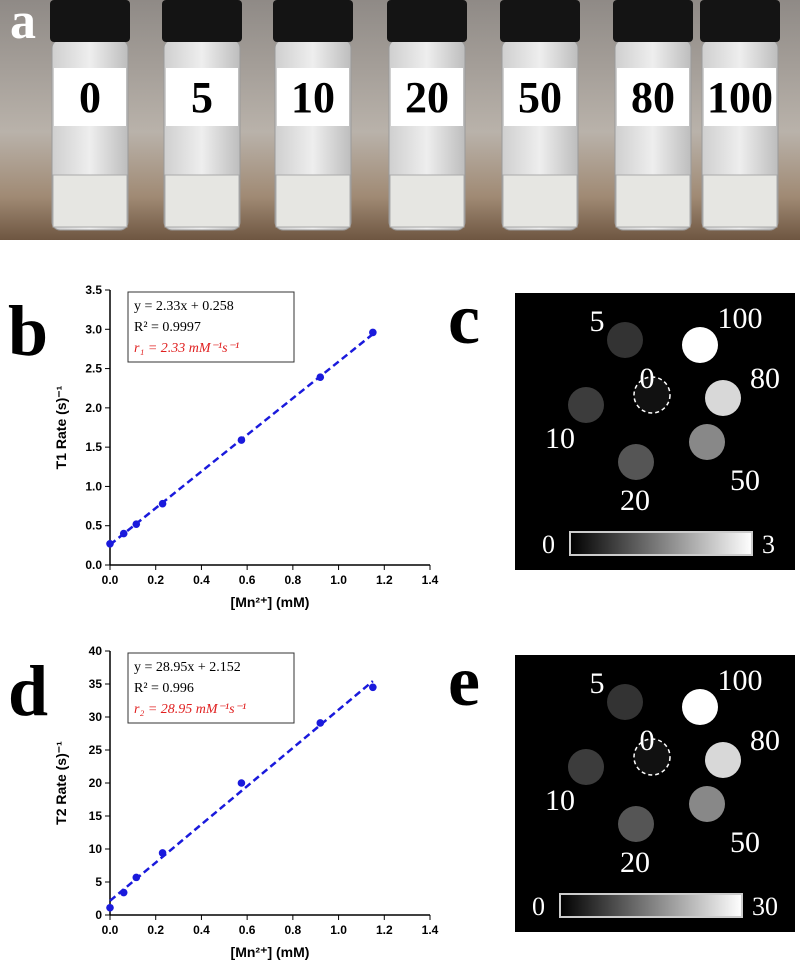 This screenshot has height=967, width=800. What do you see at coordinates (93, 447) in the screenshot?
I see `y-tick-label: 1.5` at bounding box center [93, 447].